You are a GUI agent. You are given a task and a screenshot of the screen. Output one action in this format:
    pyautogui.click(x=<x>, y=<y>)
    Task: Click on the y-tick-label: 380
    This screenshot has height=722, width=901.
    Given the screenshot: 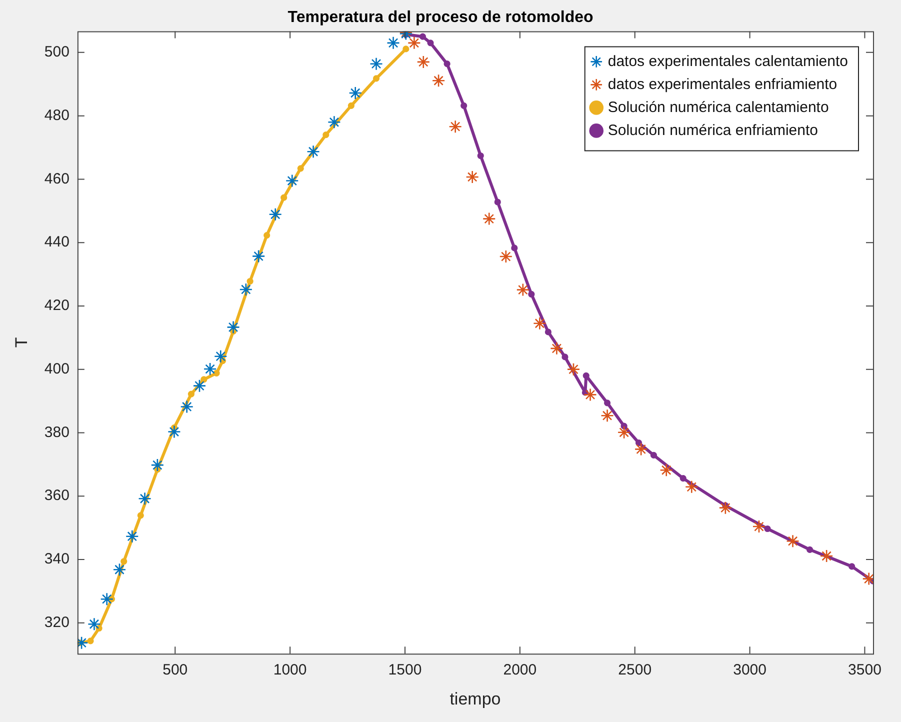 What is the action you would take?
    pyautogui.click(x=57, y=432)
    